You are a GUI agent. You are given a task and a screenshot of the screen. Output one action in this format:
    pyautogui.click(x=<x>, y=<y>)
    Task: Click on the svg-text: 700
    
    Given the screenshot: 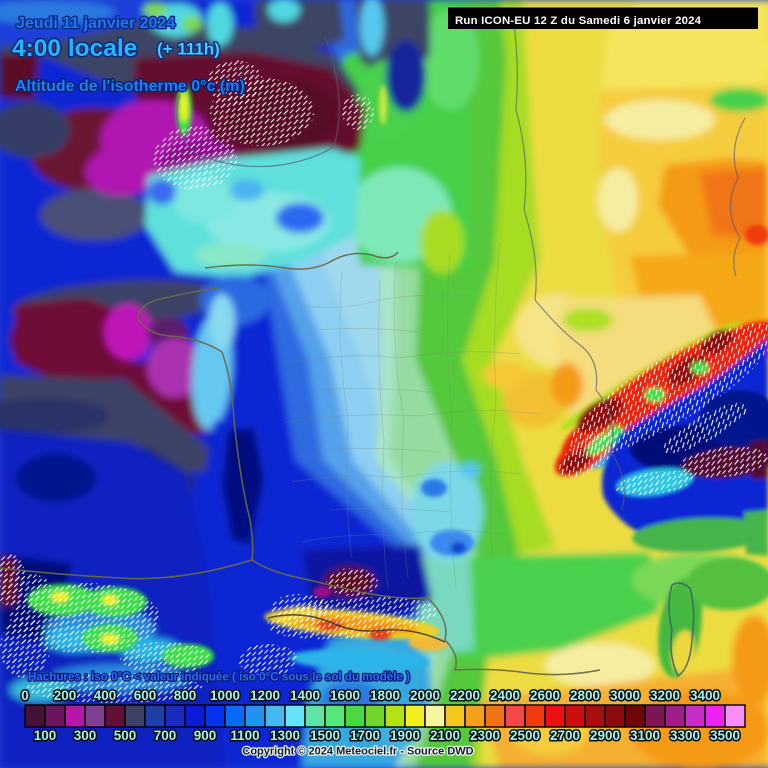 What is the action you would take?
    pyautogui.click(x=165, y=735)
    